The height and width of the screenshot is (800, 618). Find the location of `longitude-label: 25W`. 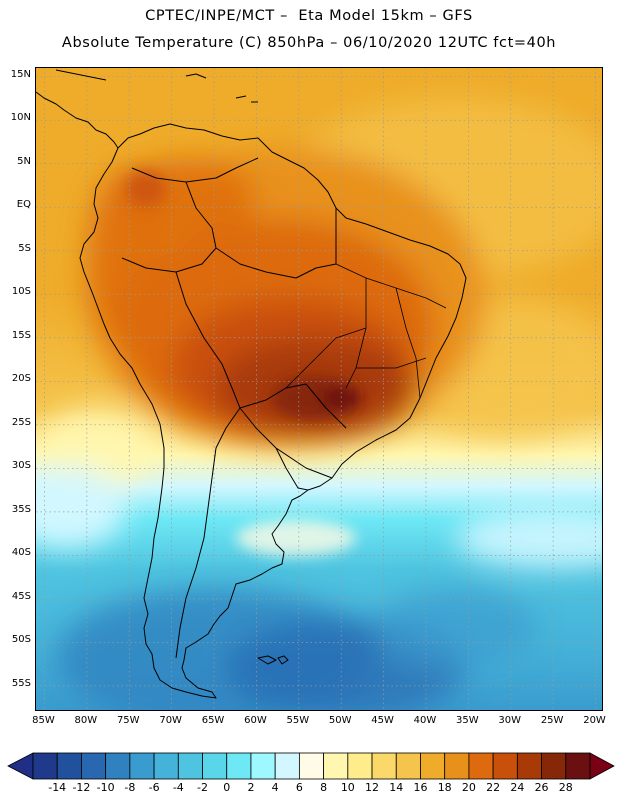

longitude-label: 25W is located at coordinates (552, 720).